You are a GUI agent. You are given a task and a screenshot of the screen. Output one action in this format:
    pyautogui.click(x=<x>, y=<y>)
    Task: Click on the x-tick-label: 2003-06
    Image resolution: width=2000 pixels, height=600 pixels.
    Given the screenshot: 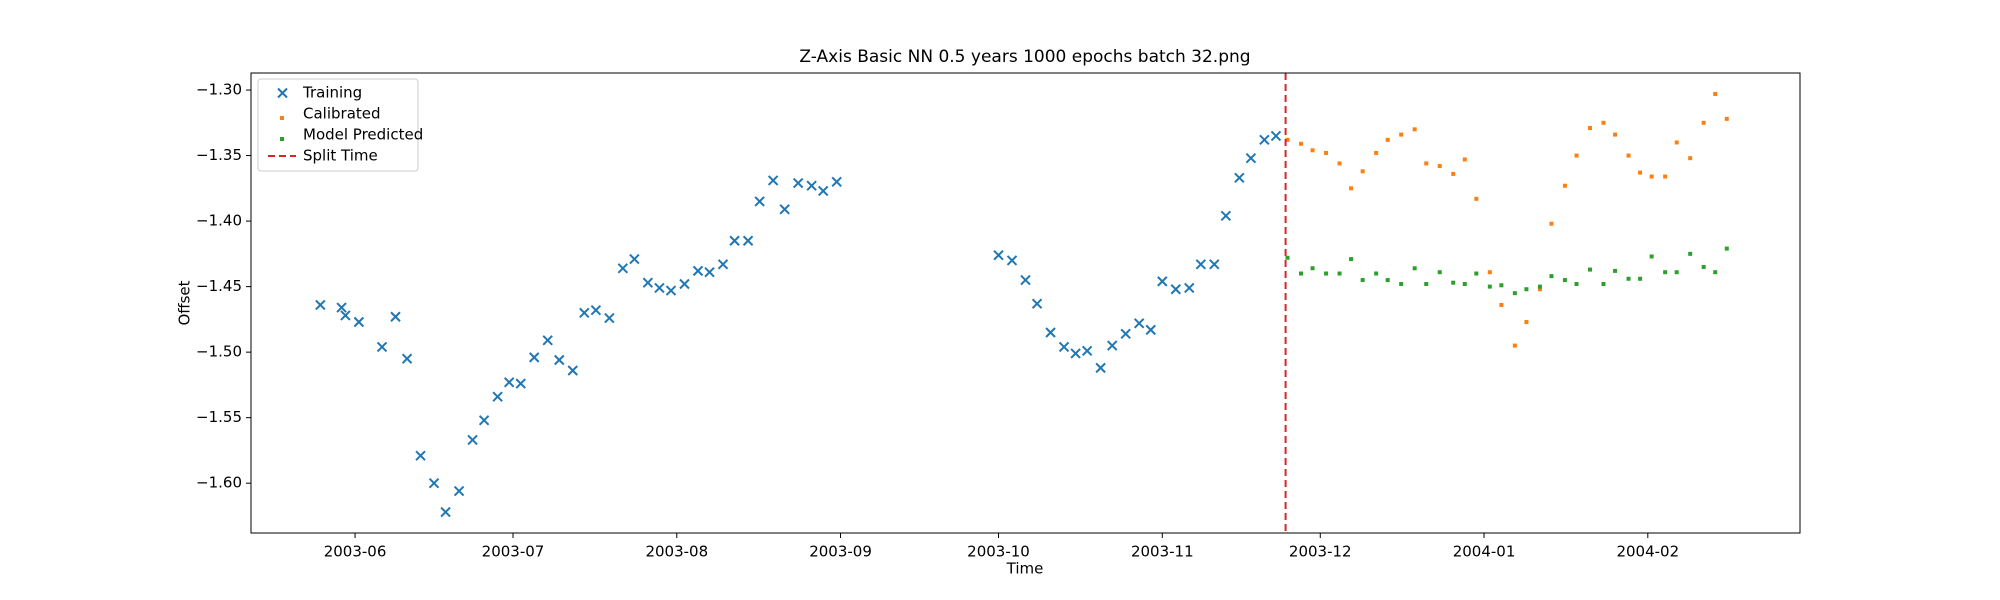 What is the action you would take?
    pyautogui.click(x=355, y=552)
    